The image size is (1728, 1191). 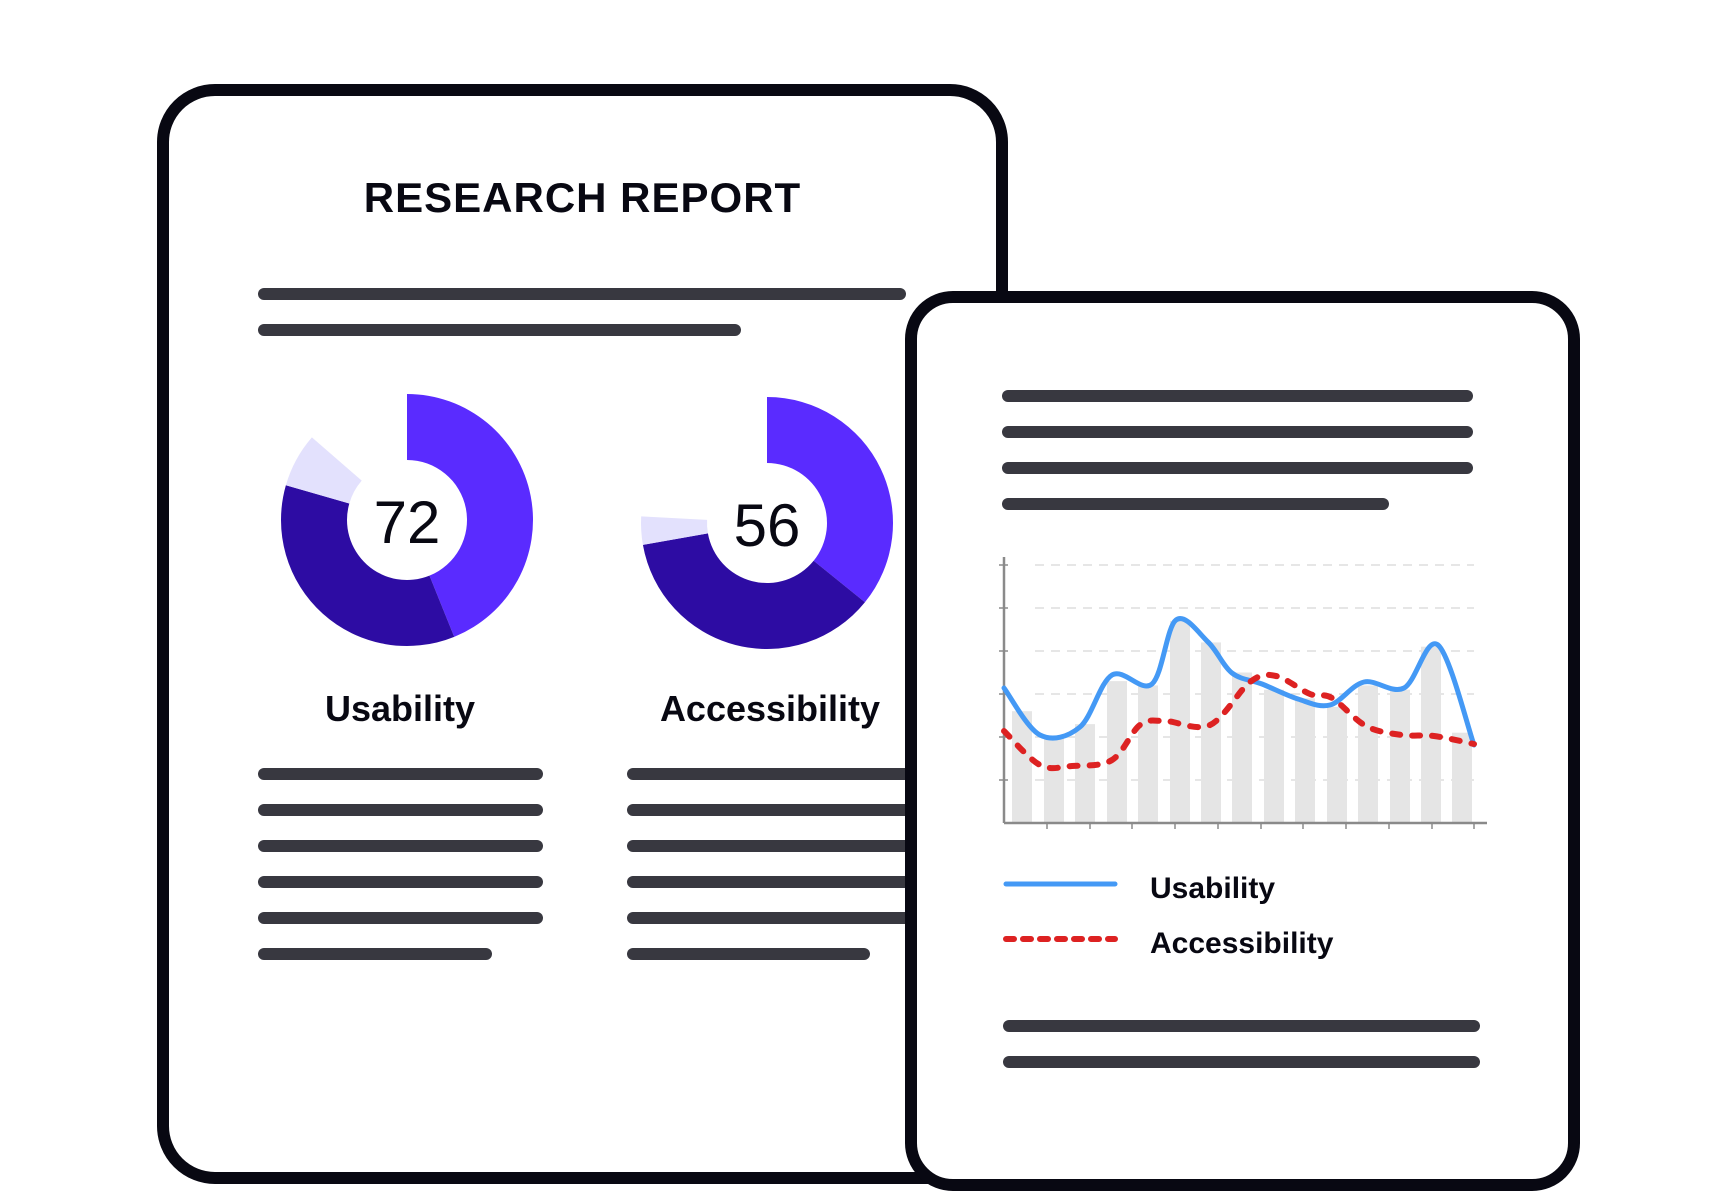 I want to click on usability-score: 72, so click(x=407, y=522).